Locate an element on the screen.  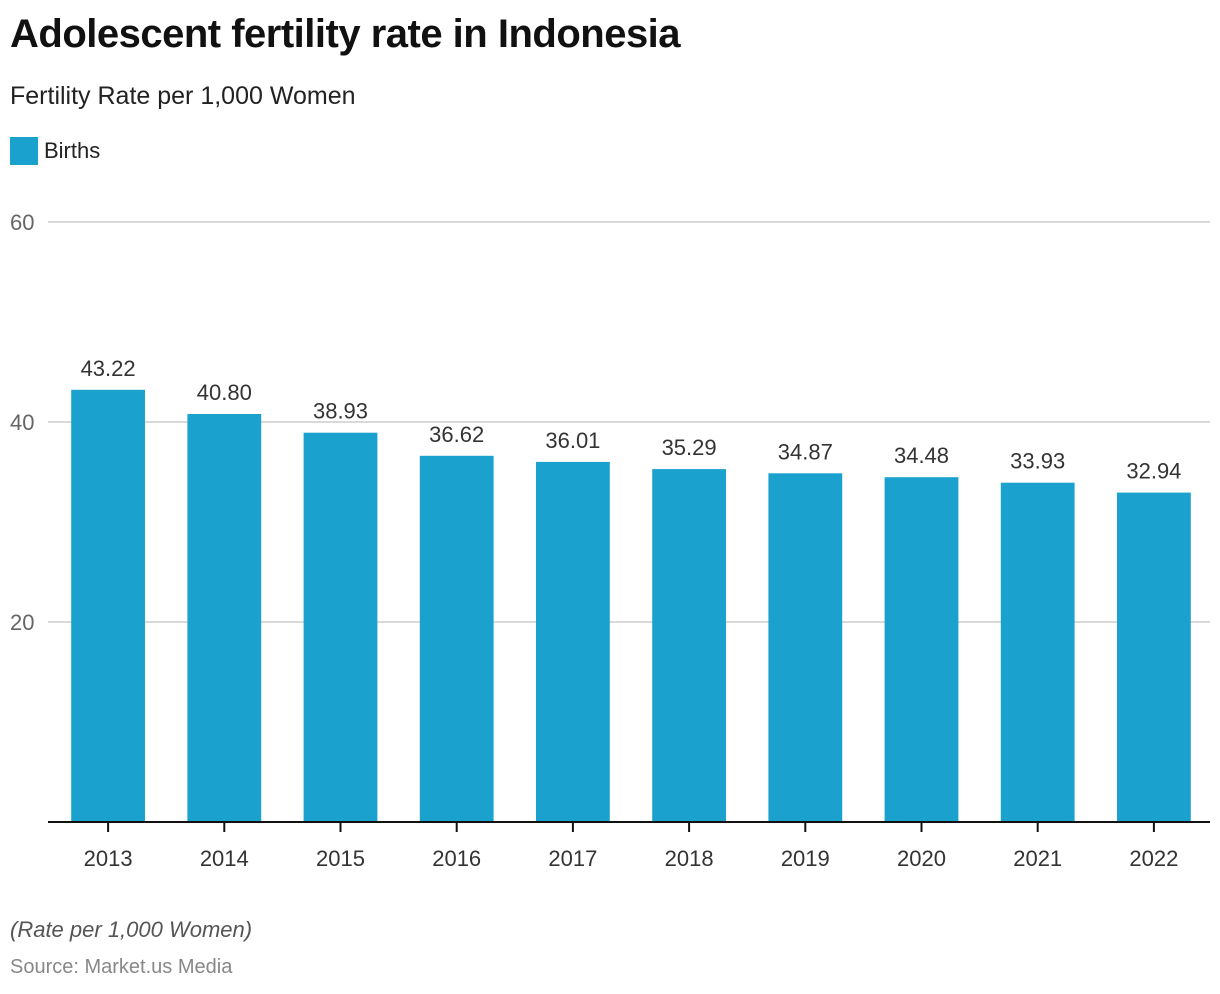
x-tick-label-2013: 2013 is located at coordinates (108, 858).